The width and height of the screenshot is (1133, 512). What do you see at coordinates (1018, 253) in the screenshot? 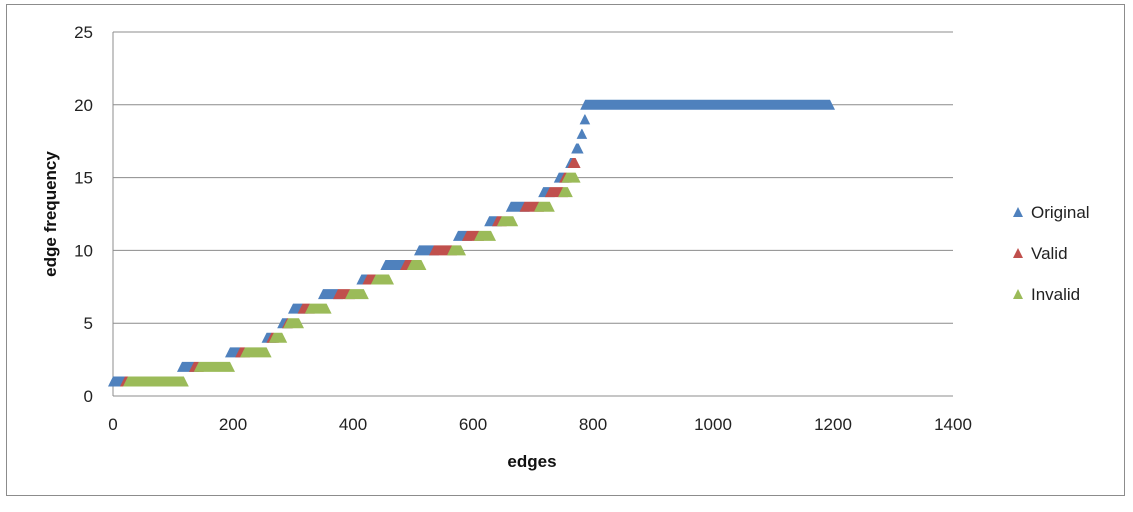
I see `legend-marker-valid` at bounding box center [1018, 253].